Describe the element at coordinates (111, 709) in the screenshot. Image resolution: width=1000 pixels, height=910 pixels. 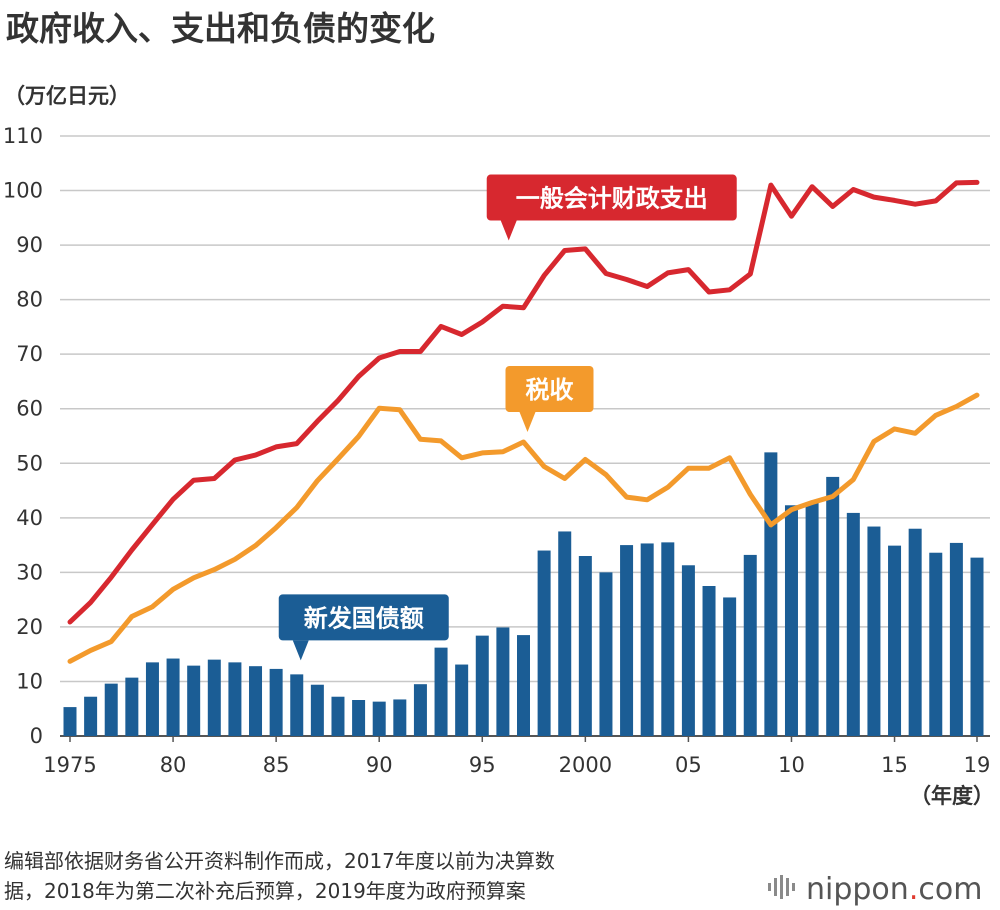
I see `bar-1977` at that location.